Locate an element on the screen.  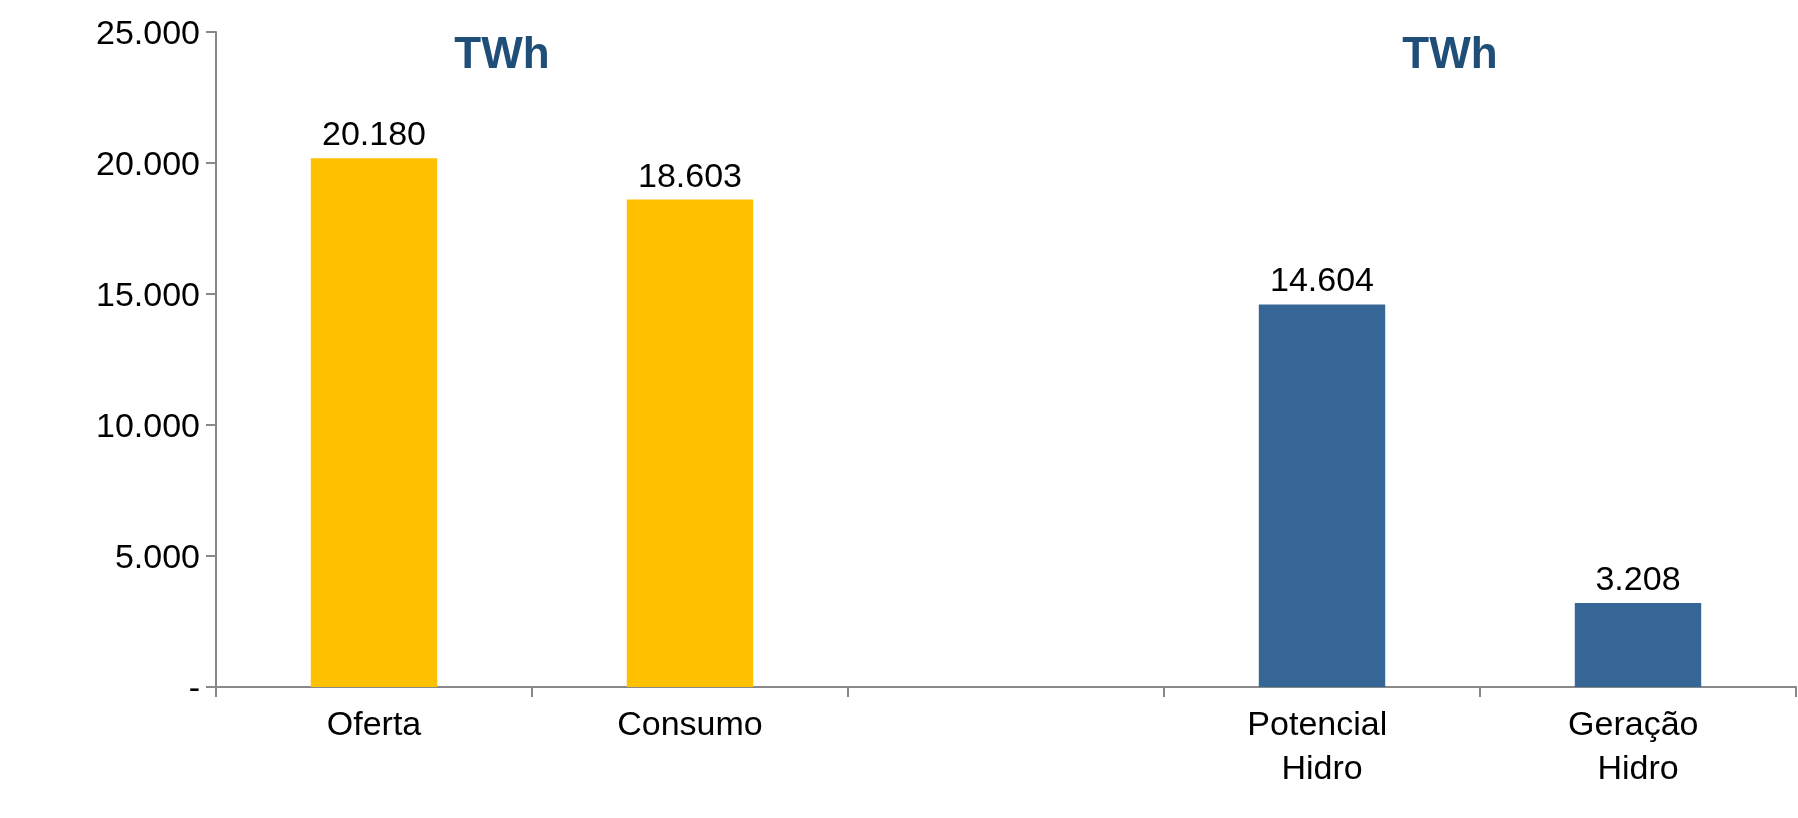
y-tick-label: 5.000 is located at coordinates (157, 556).